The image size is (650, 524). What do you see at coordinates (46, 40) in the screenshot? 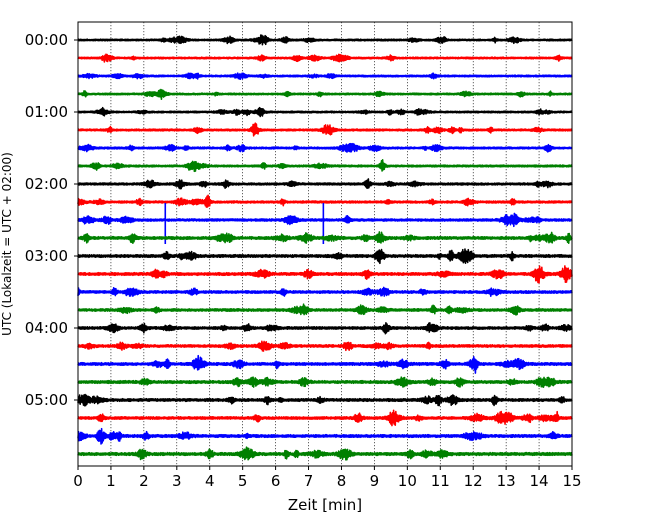
I see `y-tick-label: 00:00` at bounding box center [46, 40].